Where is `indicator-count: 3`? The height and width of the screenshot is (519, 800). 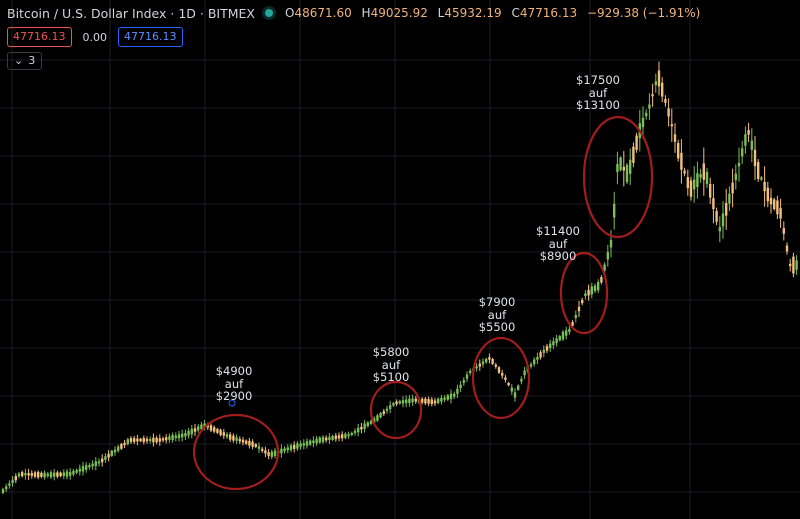
indicator-count: 3 is located at coordinates (32, 60).